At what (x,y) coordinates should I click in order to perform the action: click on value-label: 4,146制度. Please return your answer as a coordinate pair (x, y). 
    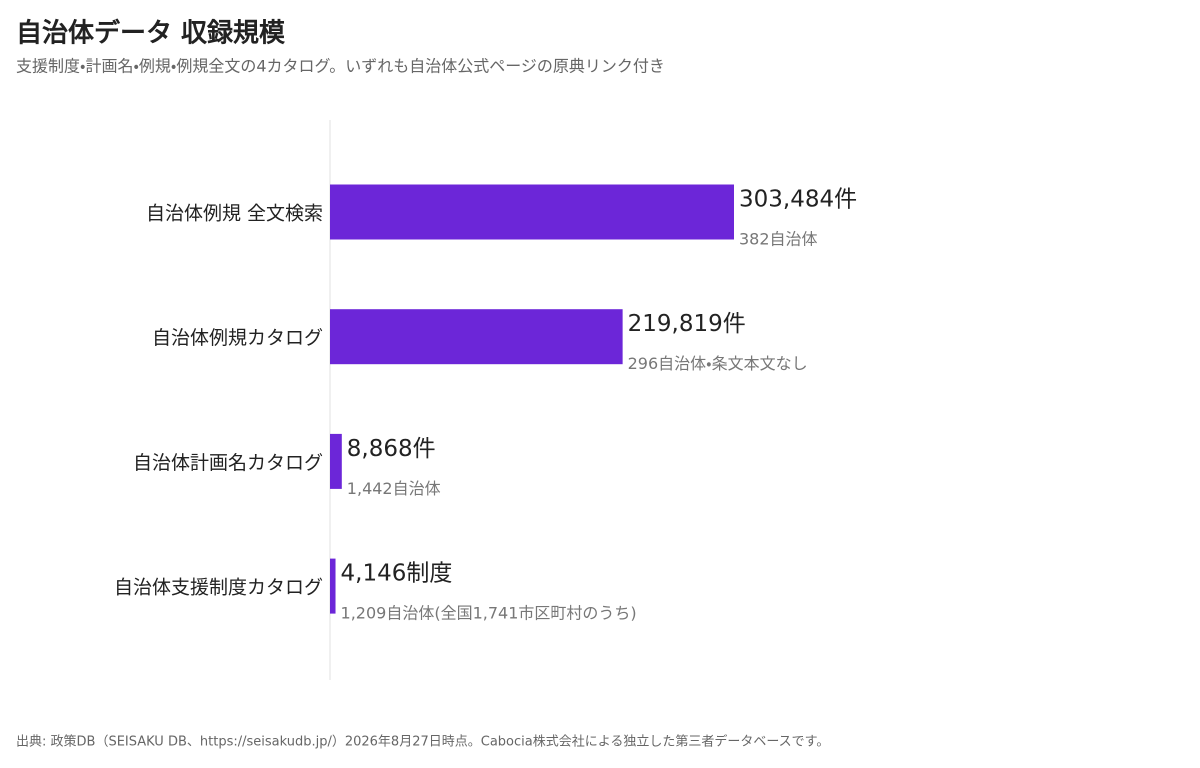
    Looking at the image, I should click on (397, 574).